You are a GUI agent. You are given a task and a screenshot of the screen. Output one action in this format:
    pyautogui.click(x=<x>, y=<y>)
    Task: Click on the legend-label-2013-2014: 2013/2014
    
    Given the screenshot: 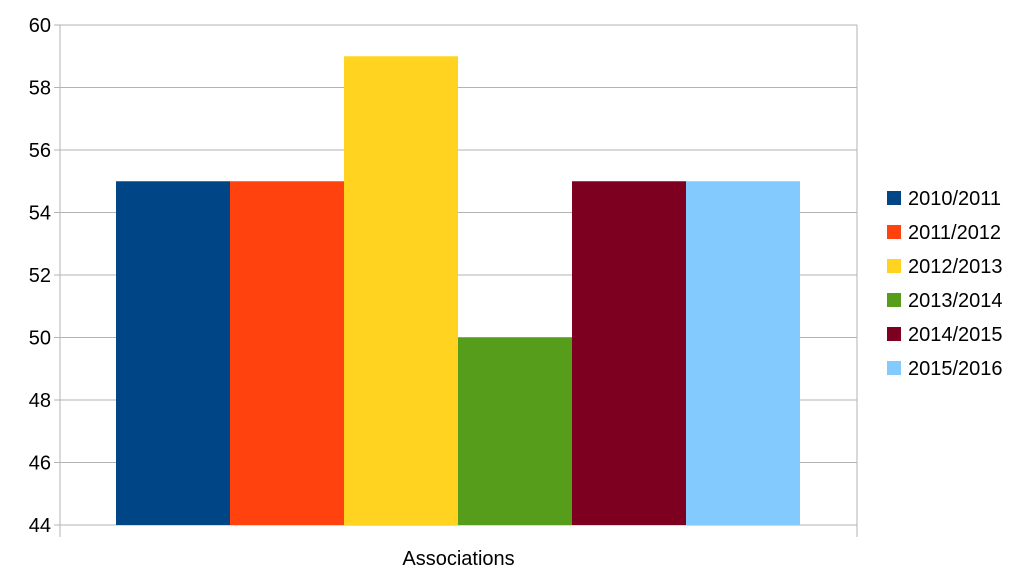 What is the action you would take?
    pyautogui.click(x=955, y=301)
    